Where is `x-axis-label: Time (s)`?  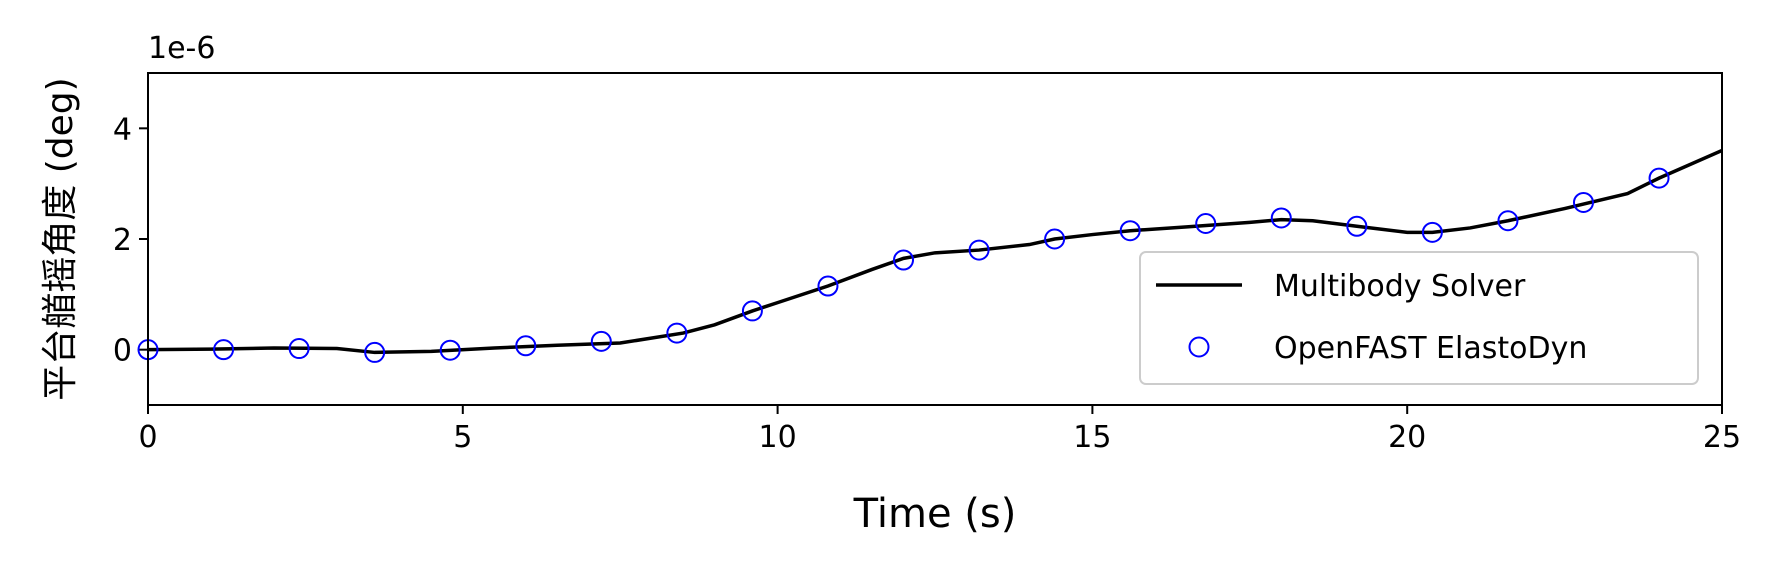
x-axis-label: Time (s) is located at coordinates (935, 514).